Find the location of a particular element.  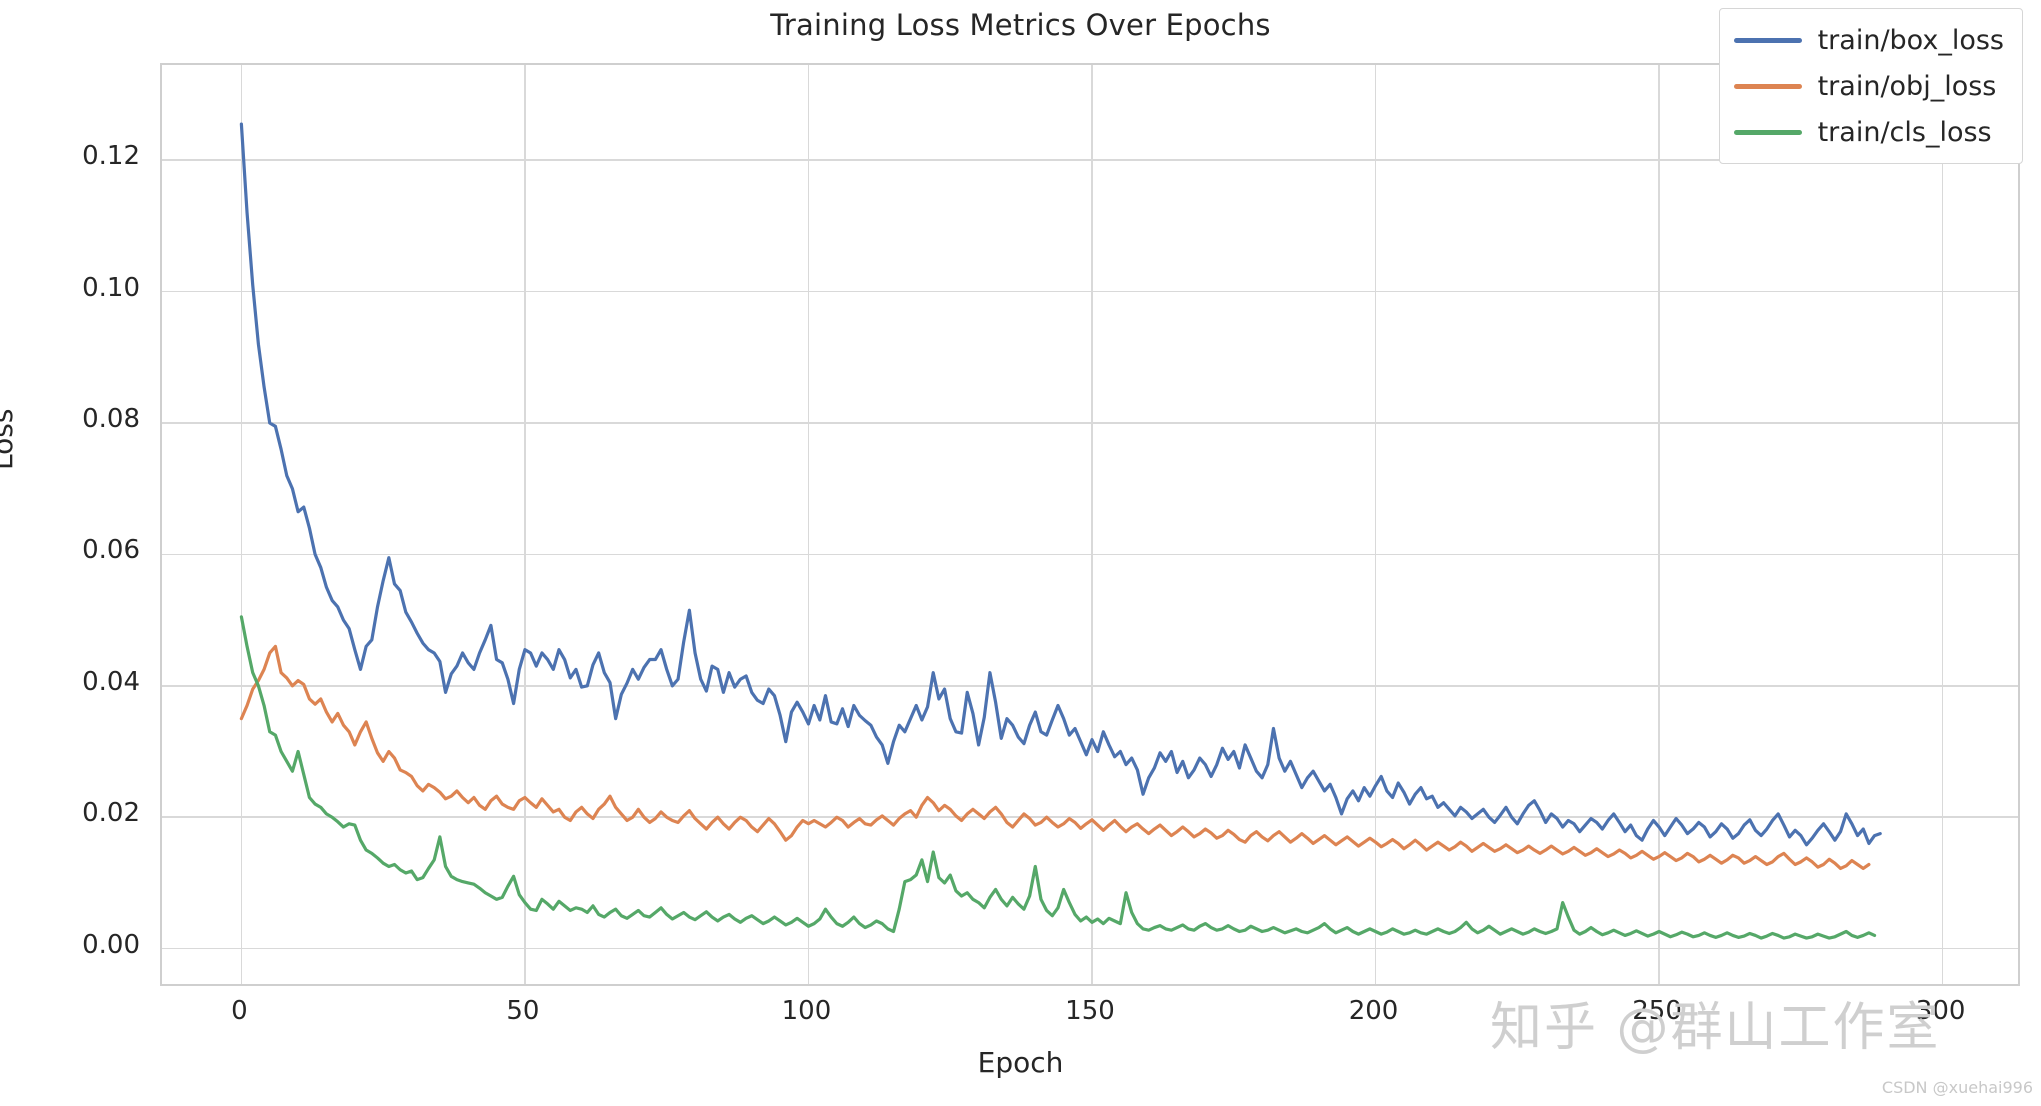

legend-item-label: train/obj_loss is located at coordinates (1907, 86).